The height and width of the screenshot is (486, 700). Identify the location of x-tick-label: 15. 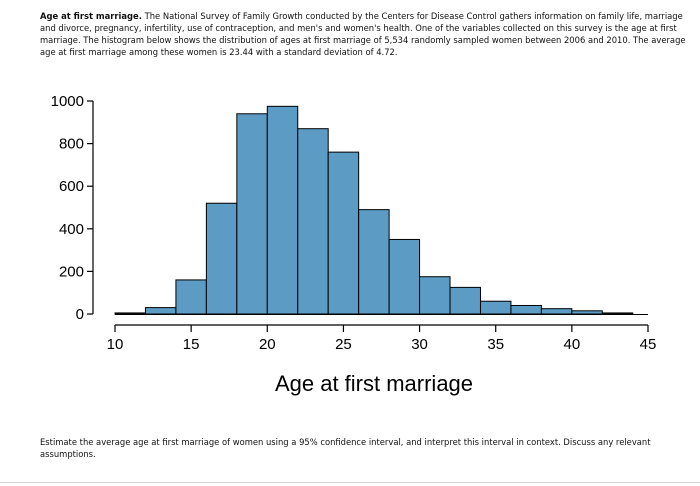
(191, 344).